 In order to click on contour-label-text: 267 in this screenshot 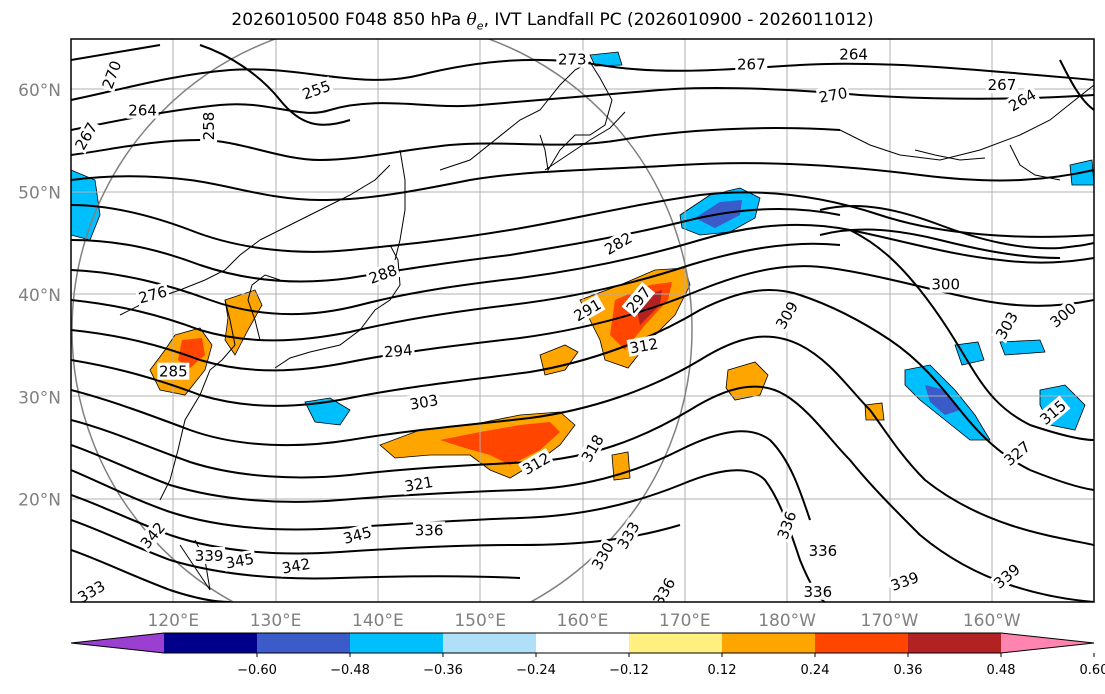, I will do `click(751, 65)`.